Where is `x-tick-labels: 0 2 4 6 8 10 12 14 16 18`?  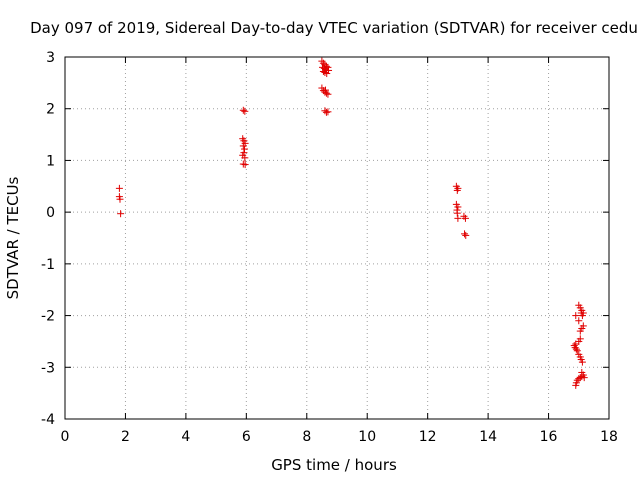 x-tick-labels: 0 2 4 6 8 10 12 14 16 18 is located at coordinates (339, 437).